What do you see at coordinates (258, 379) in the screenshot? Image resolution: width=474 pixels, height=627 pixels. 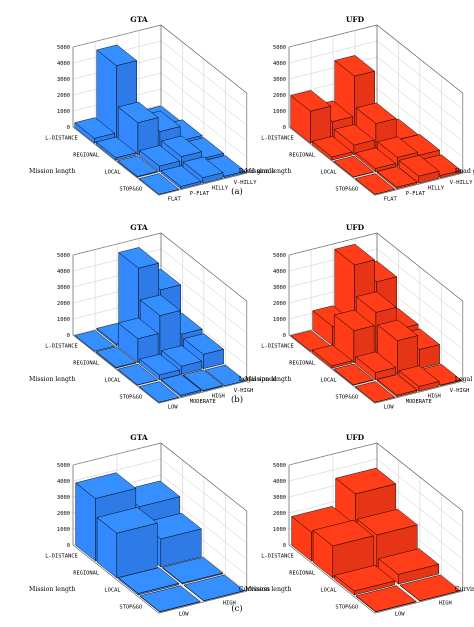 I see `y-axis-label: Legal speed` at bounding box center [258, 379].